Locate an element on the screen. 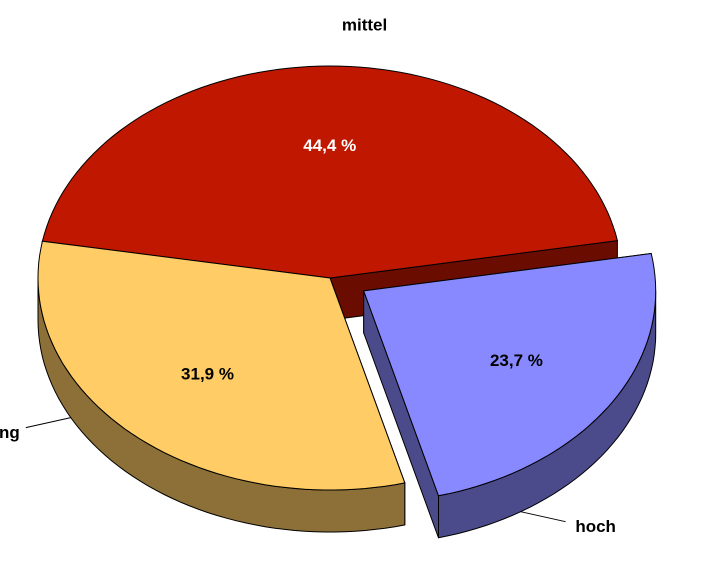 This screenshot has height=568, width=702. category-label: gering is located at coordinates (10, 432).